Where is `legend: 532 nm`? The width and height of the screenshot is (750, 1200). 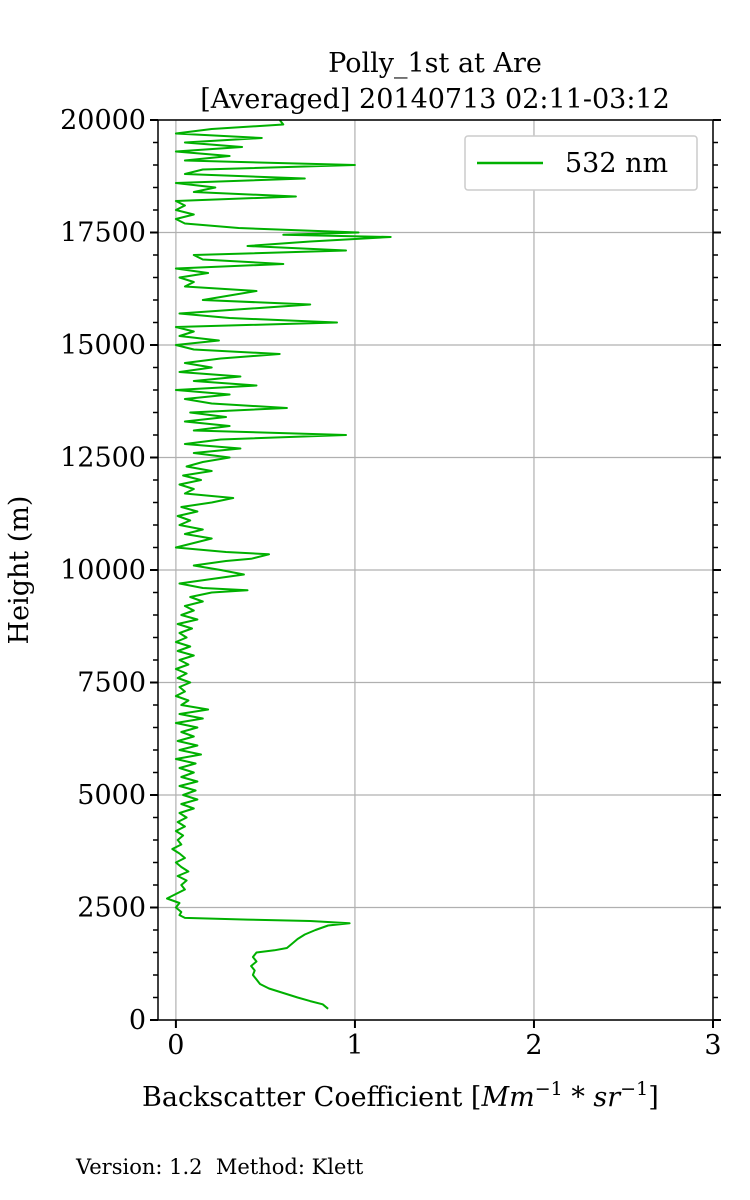
legend: 532 nm is located at coordinates (581, 163).